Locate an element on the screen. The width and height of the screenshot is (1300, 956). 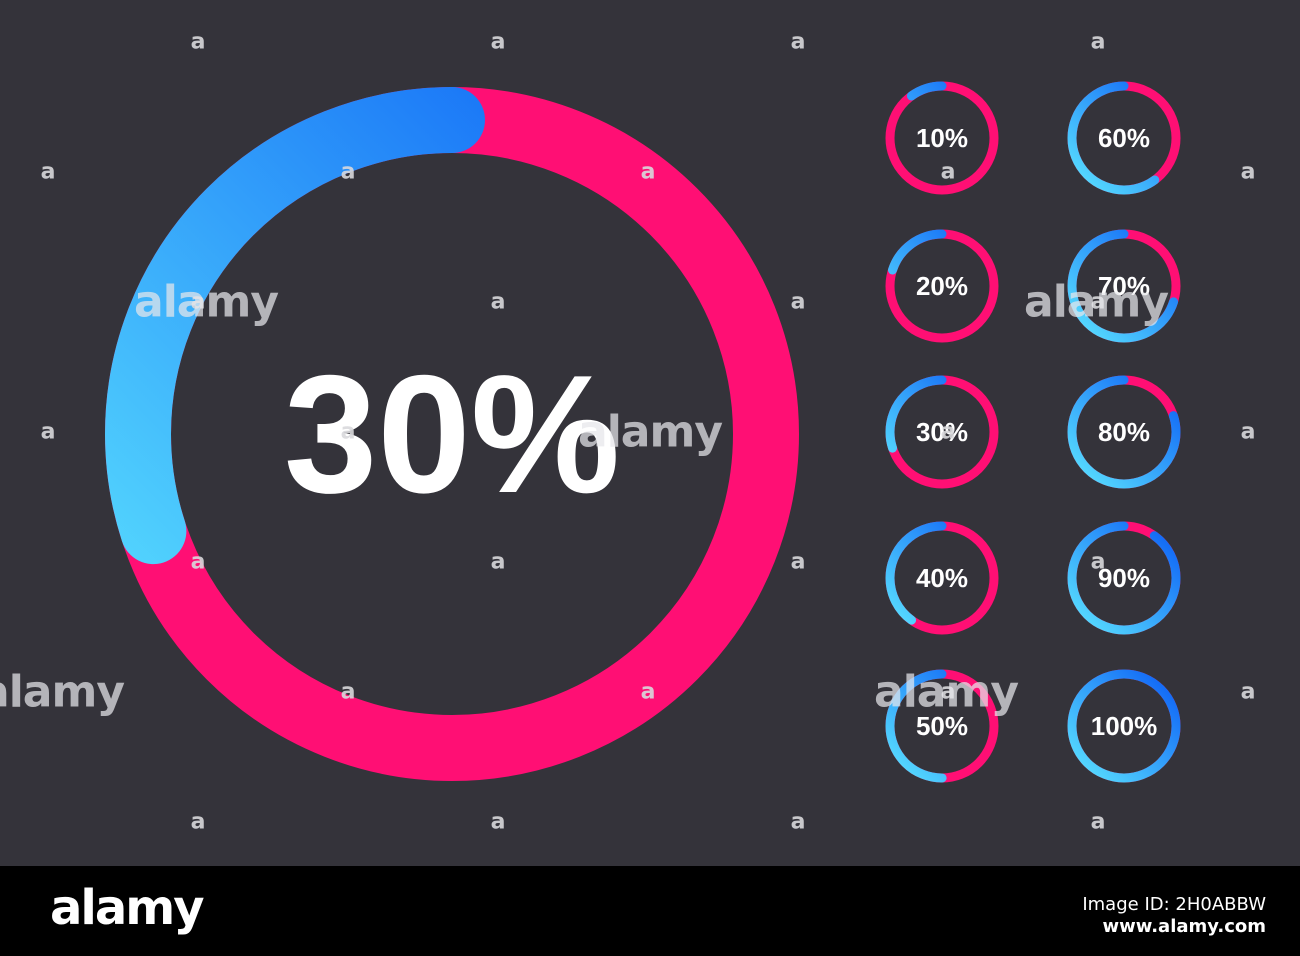
small-progress-chart-70-label: 70% is located at coordinates (1124, 286).